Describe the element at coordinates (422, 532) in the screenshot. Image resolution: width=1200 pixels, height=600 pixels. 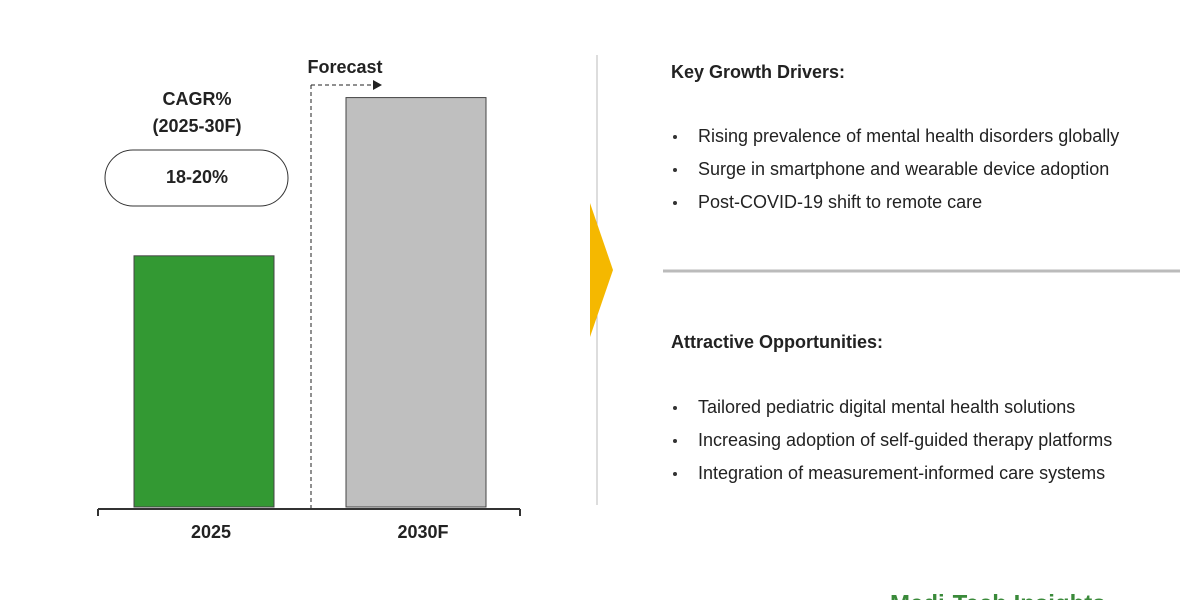
I see `x-tick-label: 2030F` at that location.